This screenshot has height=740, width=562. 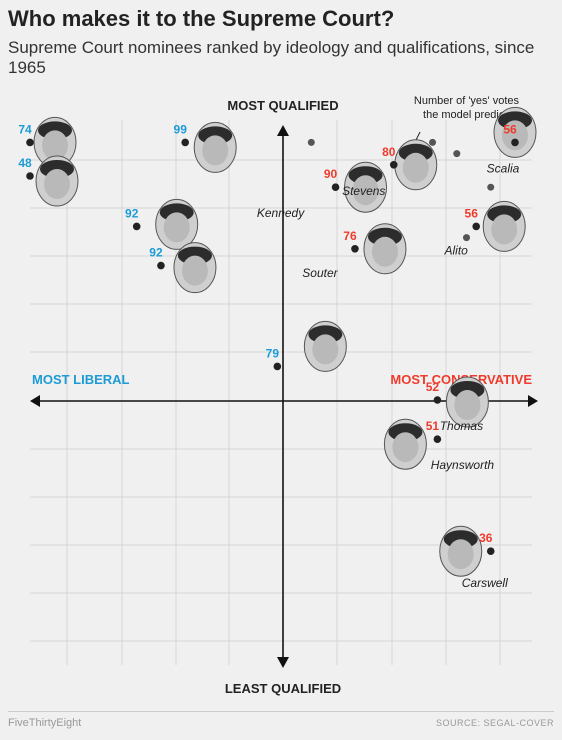 I want to click on nominee-name-label: Alito, so click(x=456, y=250).